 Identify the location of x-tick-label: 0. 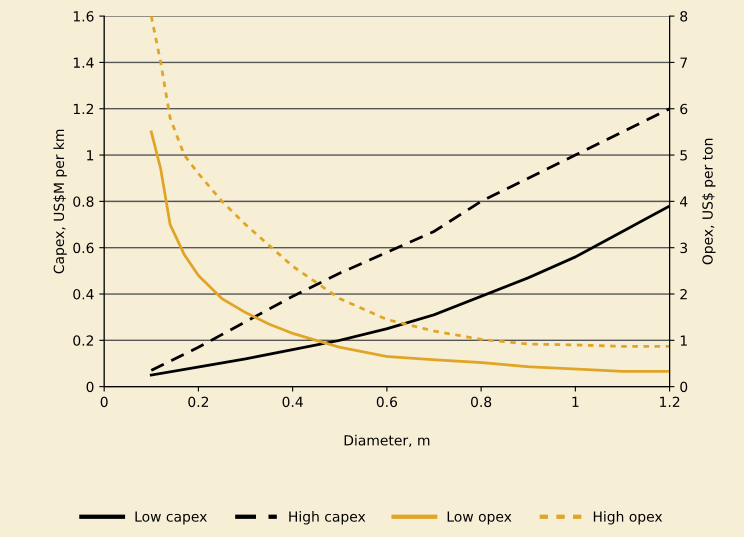
(104, 402).